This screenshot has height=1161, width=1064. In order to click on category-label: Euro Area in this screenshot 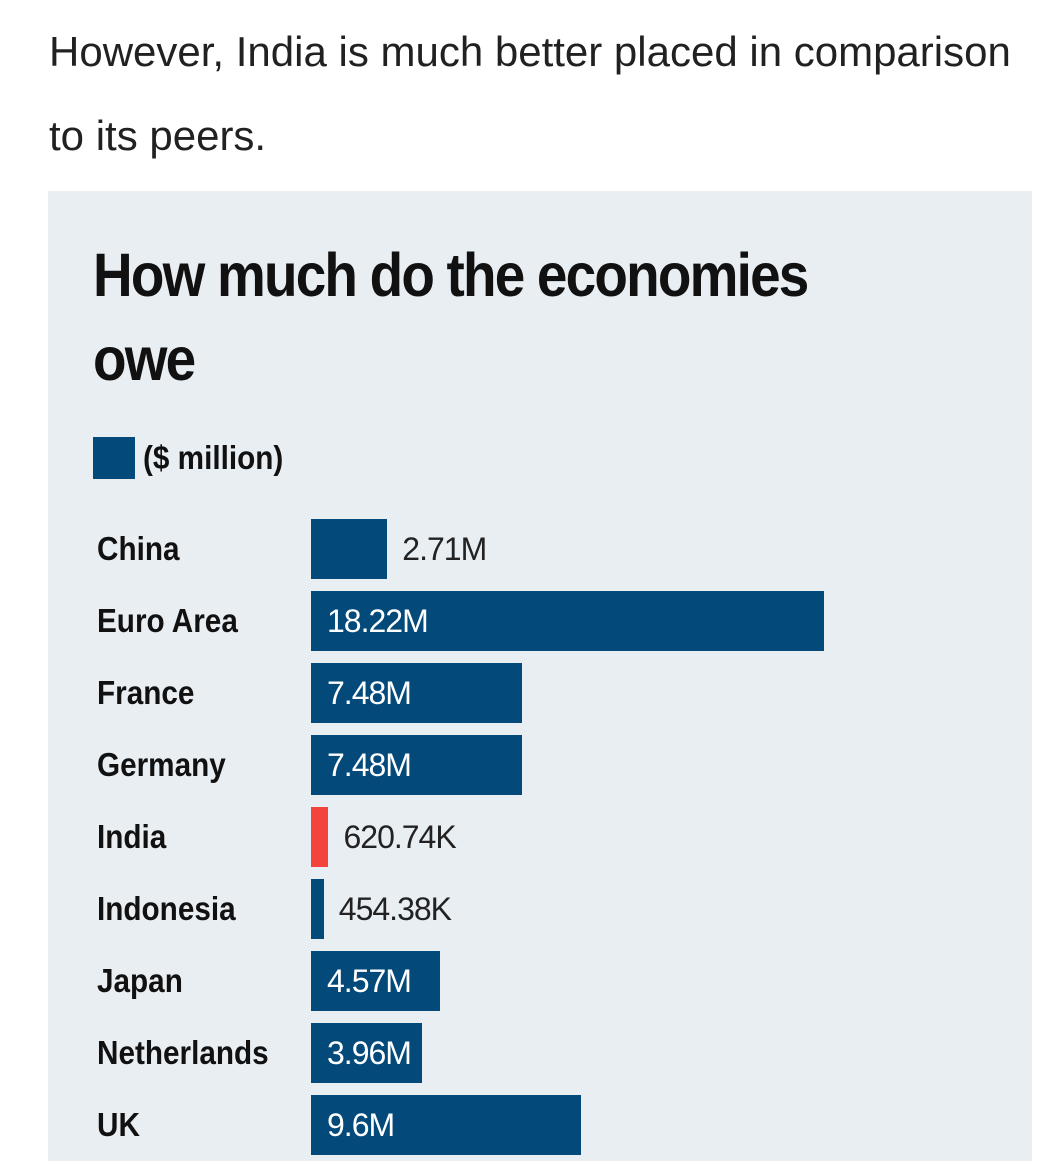, I will do `click(167, 620)`.